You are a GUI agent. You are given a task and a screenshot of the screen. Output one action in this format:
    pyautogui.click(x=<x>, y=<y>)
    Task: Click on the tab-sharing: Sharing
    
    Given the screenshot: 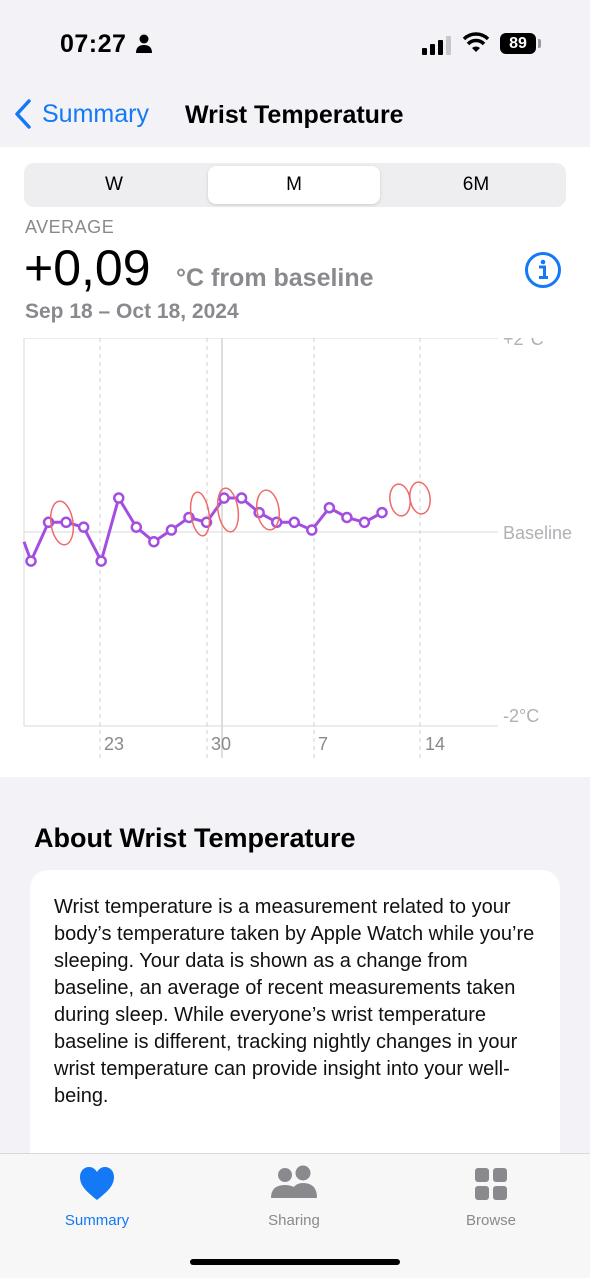 What is the action you would take?
    pyautogui.click(x=294, y=1196)
    